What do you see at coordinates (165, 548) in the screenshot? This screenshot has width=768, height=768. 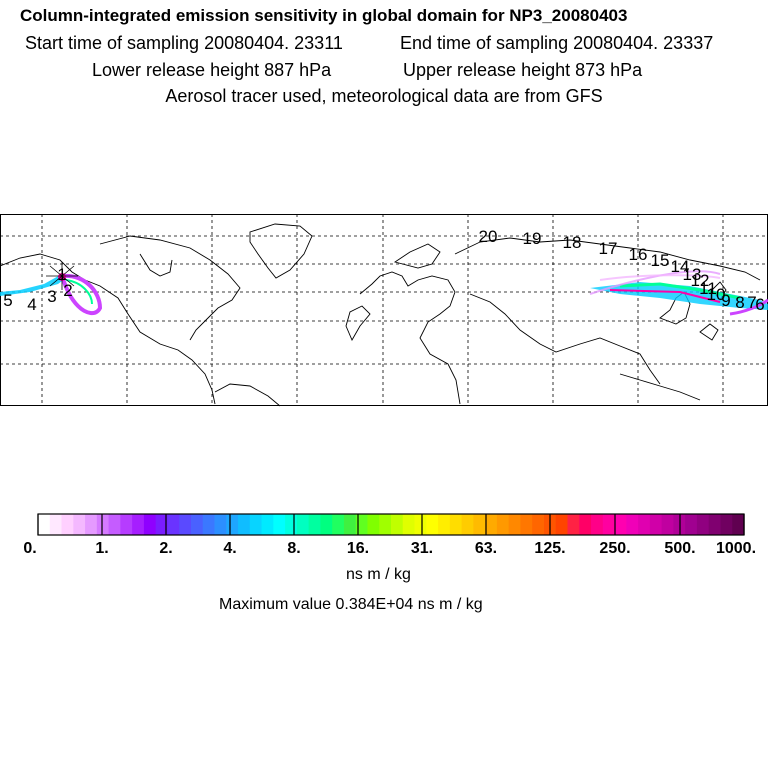 I see `color-scale-label-2: 2.` at bounding box center [165, 548].